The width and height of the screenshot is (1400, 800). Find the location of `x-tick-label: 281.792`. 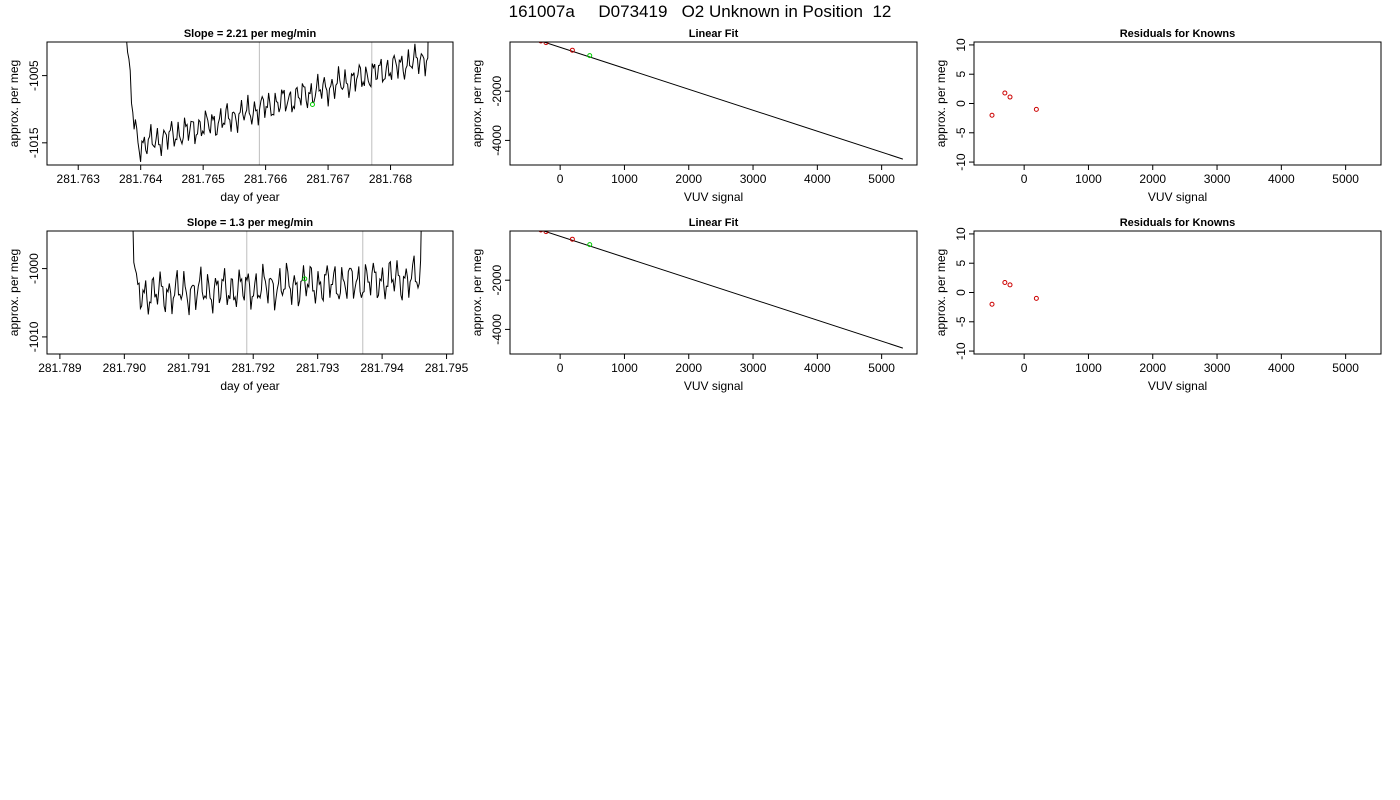

x-tick-label: 281.792 is located at coordinates (254, 368).